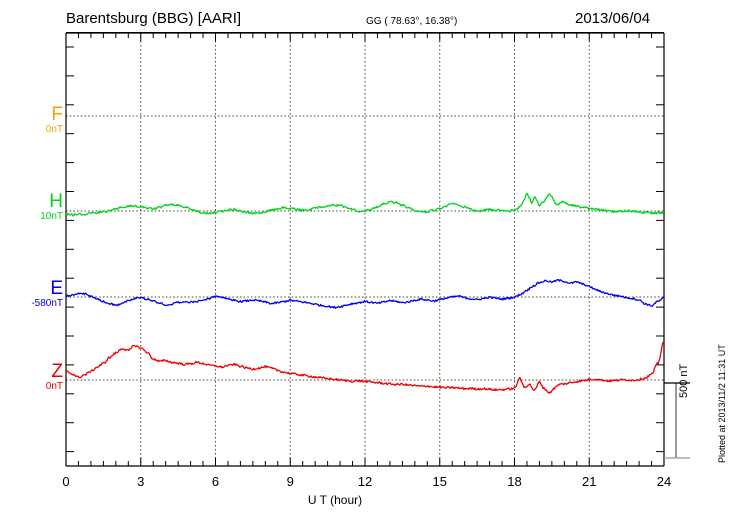 The width and height of the screenshot is (730, 520). Describe the element at coordinates (365, 500) in the screenshot. I see `x-axis-title: U T (hour)` at that location.